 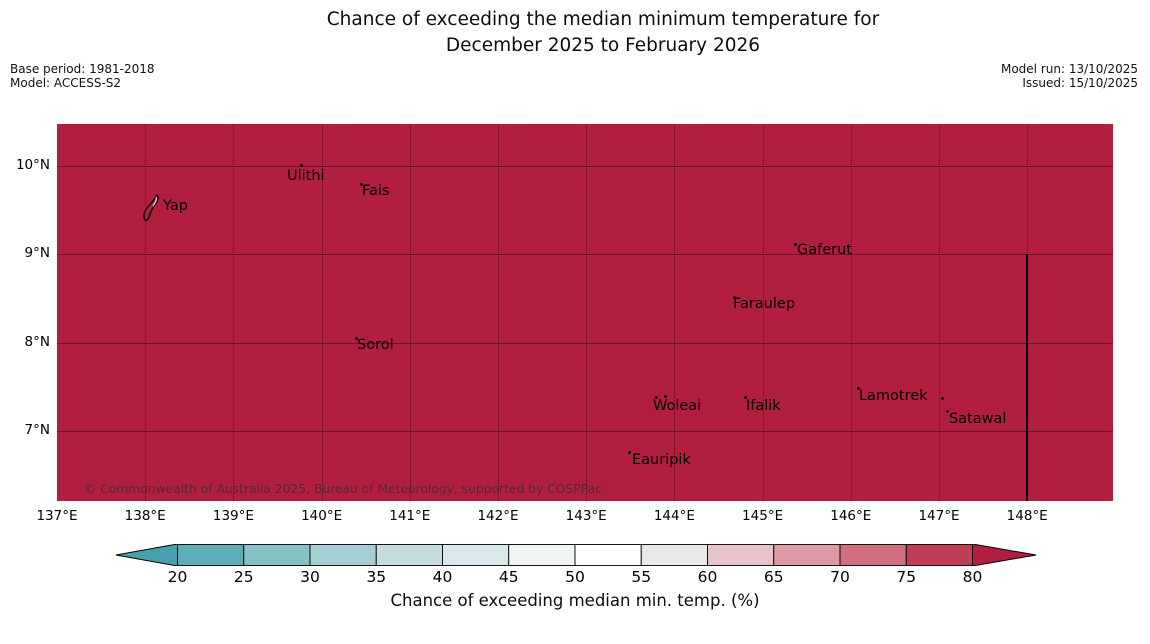 What do you see at coordinates (177, 577) in the screenshot?
I see `colorbar-tick-label: 20` at bounding box center [177, 577].